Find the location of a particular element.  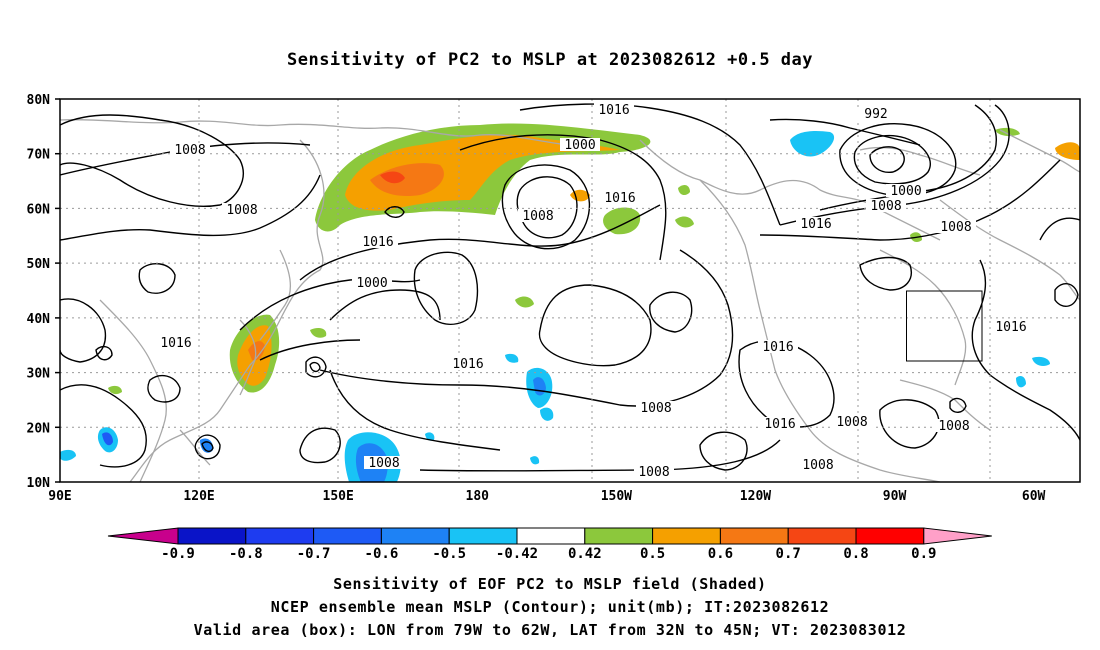

colorbar-tick-label: -0.8 is located at coordinates (246, 554).